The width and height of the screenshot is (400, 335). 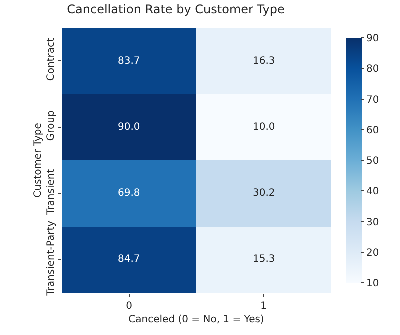 I want to click on y-axis-title: Customer Type, so click(x=38, y=160).